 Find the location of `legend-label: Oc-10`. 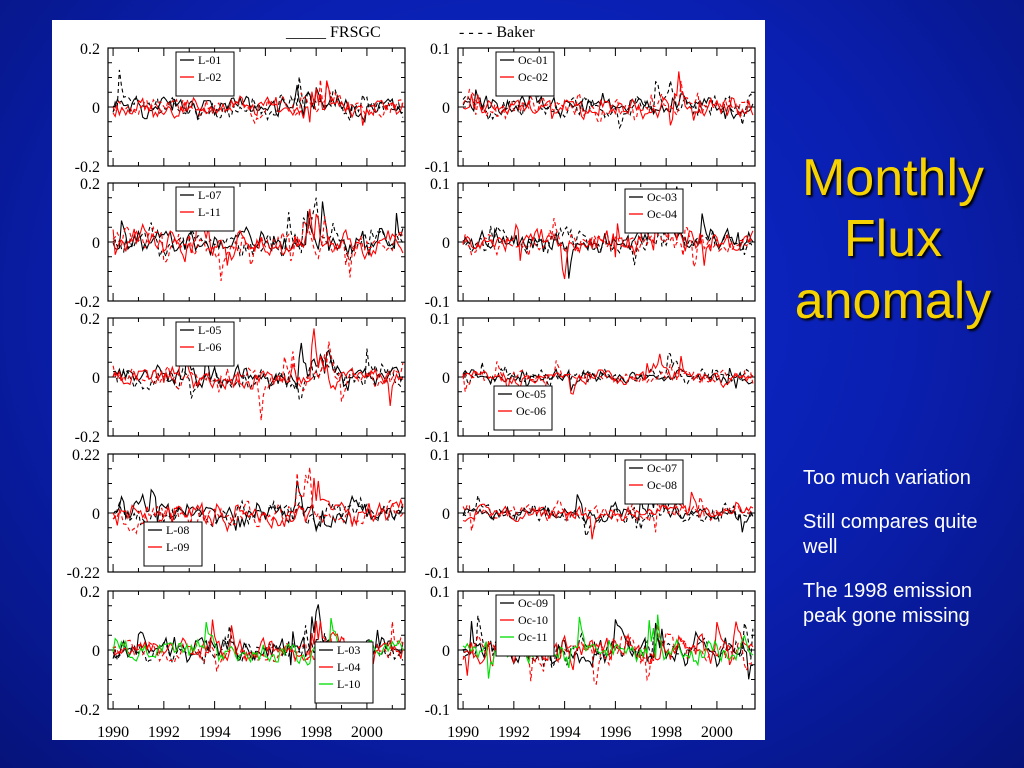

legend-label: Oc-10 is located at coordinates (533, 620).